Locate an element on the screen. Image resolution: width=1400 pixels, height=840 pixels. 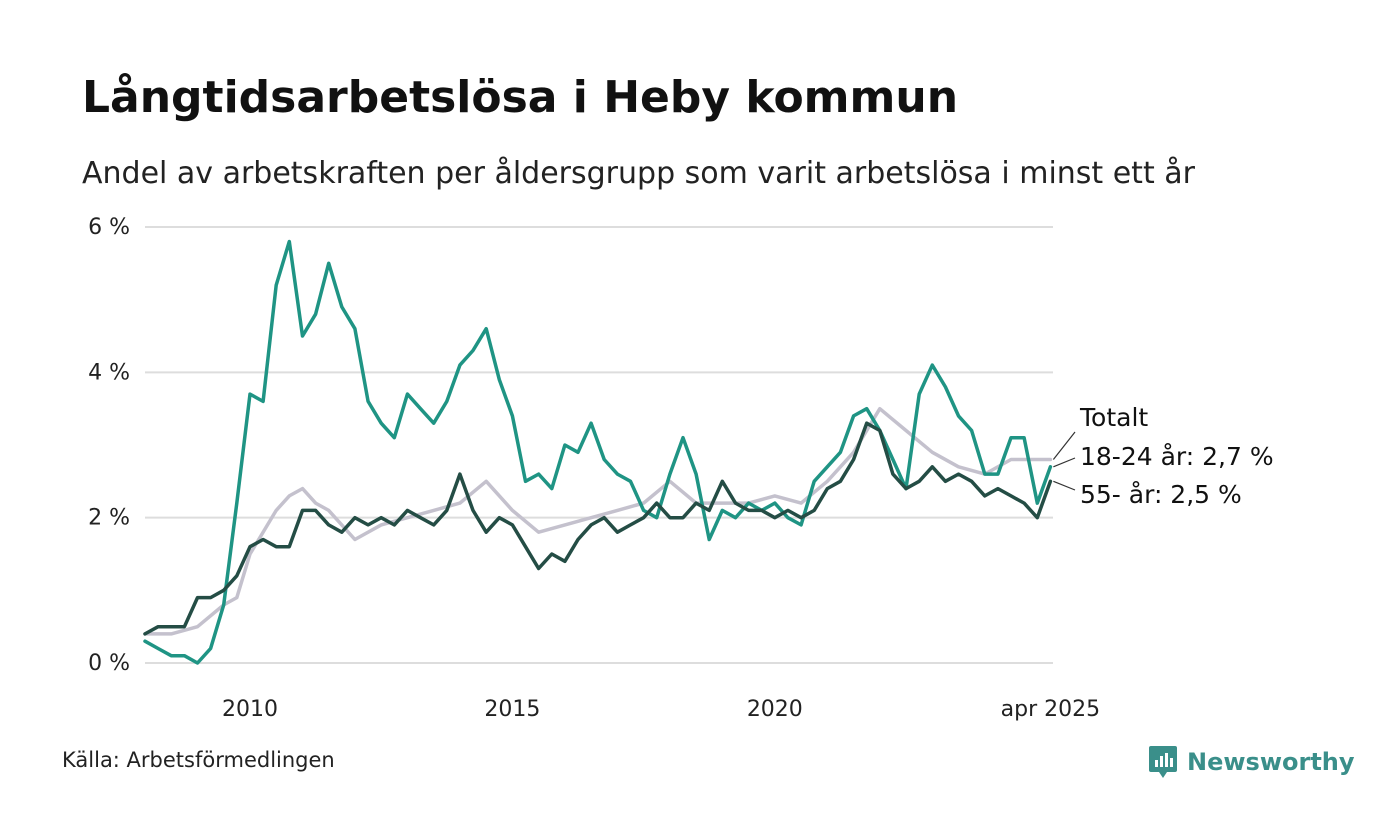
leader-line-youth is located at coordinates (1064, 462).